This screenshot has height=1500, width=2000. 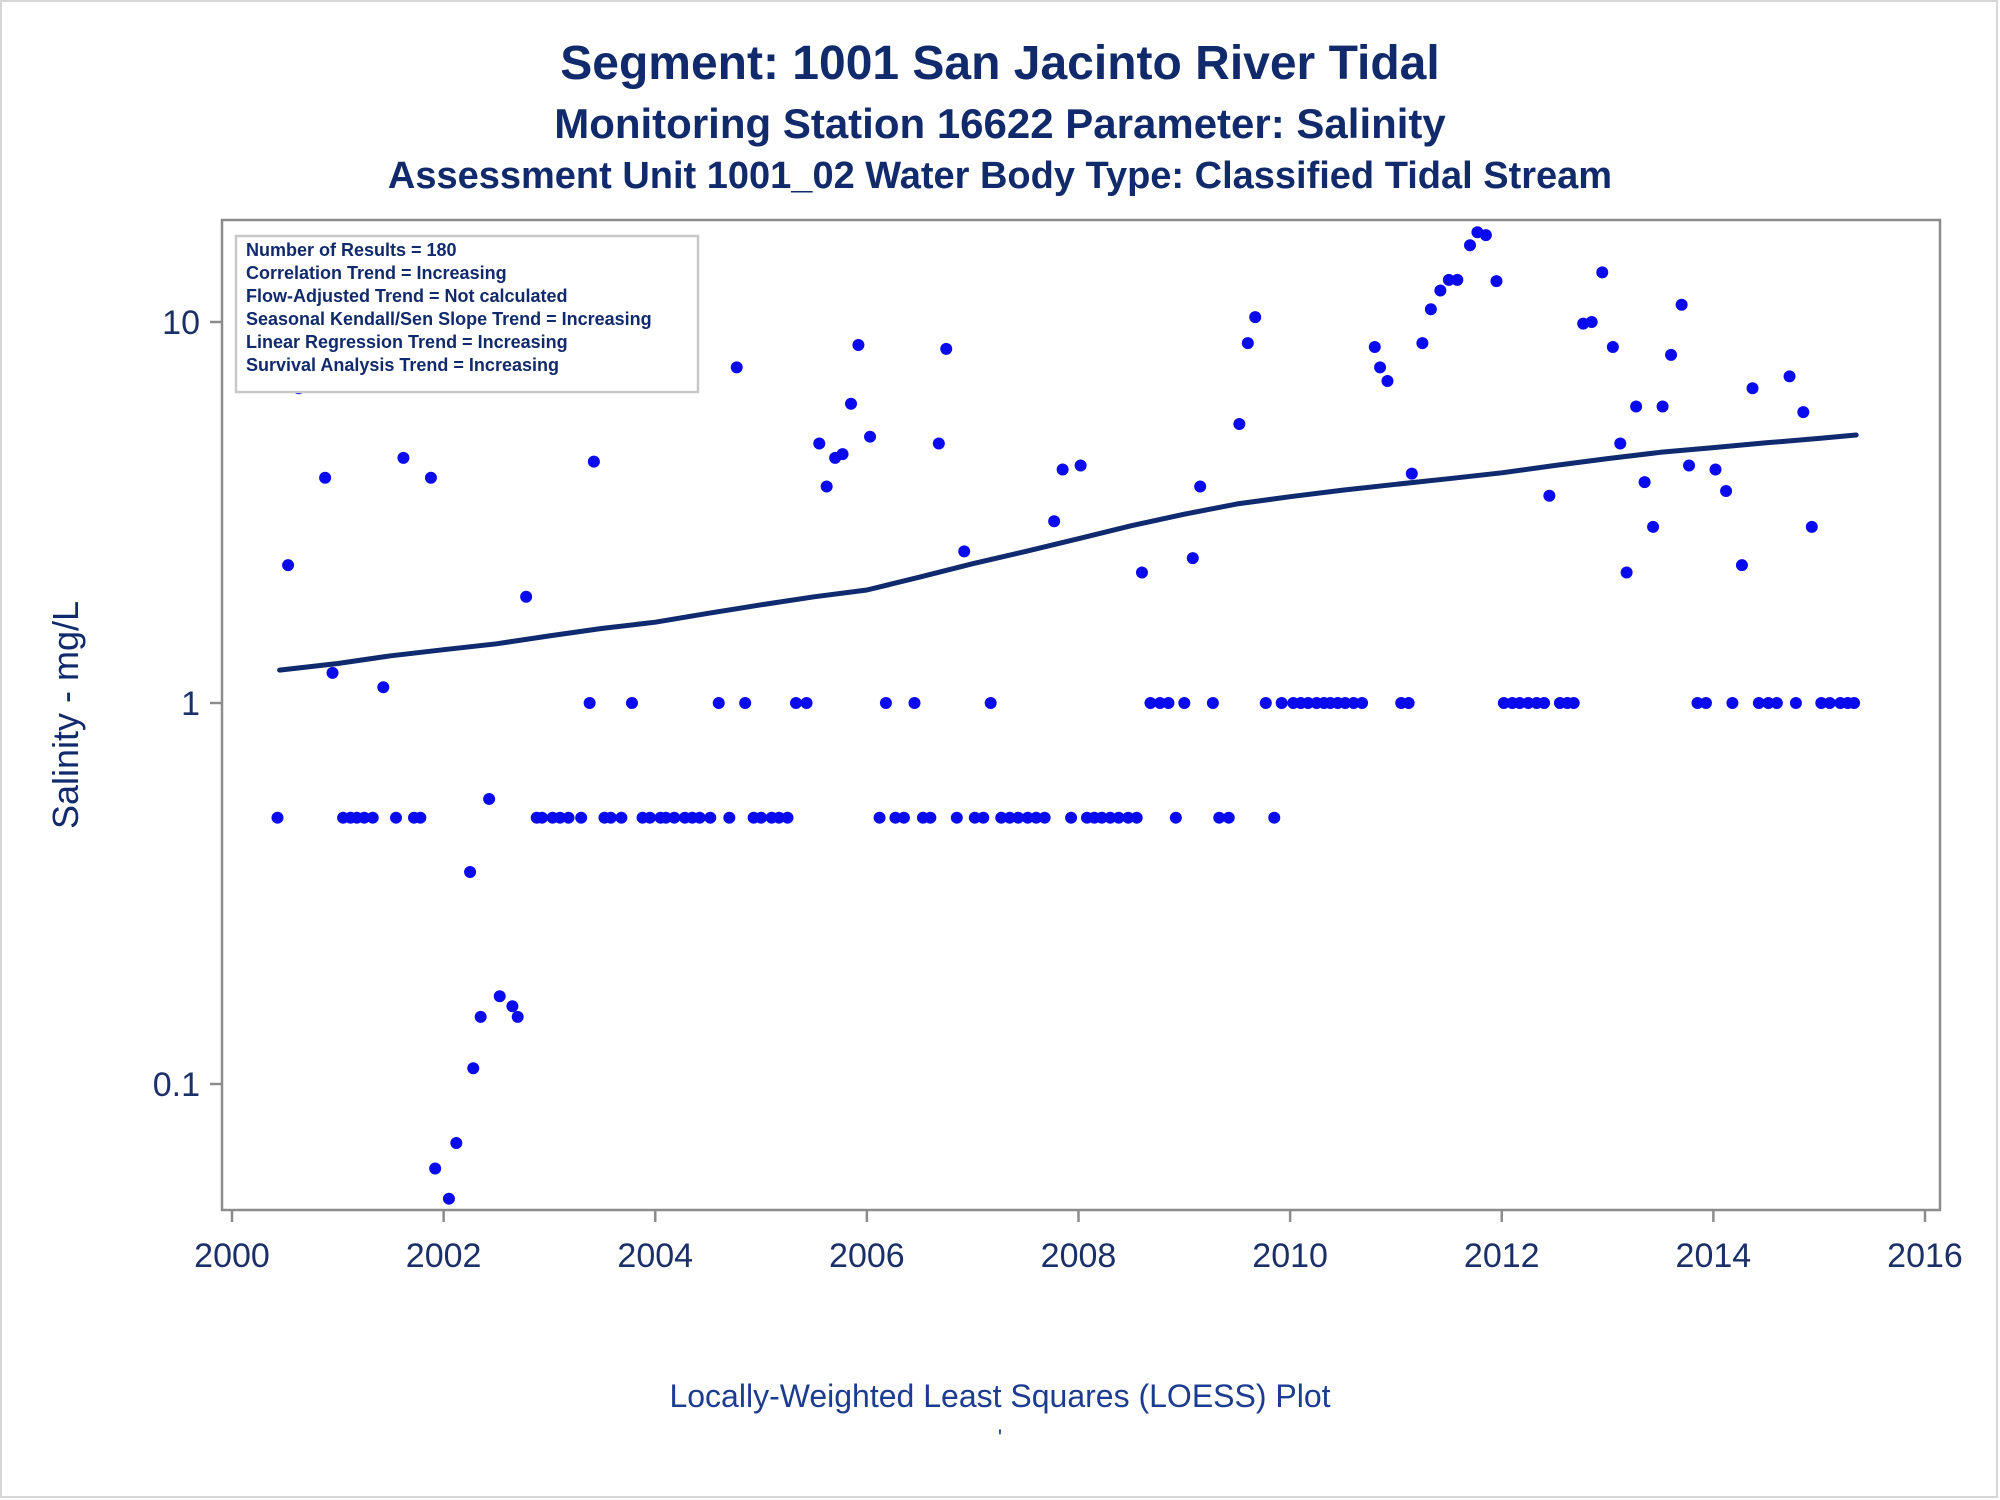 What do you see at coordinates (655, 1256) in the screenshot?
I see `x-tick-label: 2004` at bounding box center [655, 1256].